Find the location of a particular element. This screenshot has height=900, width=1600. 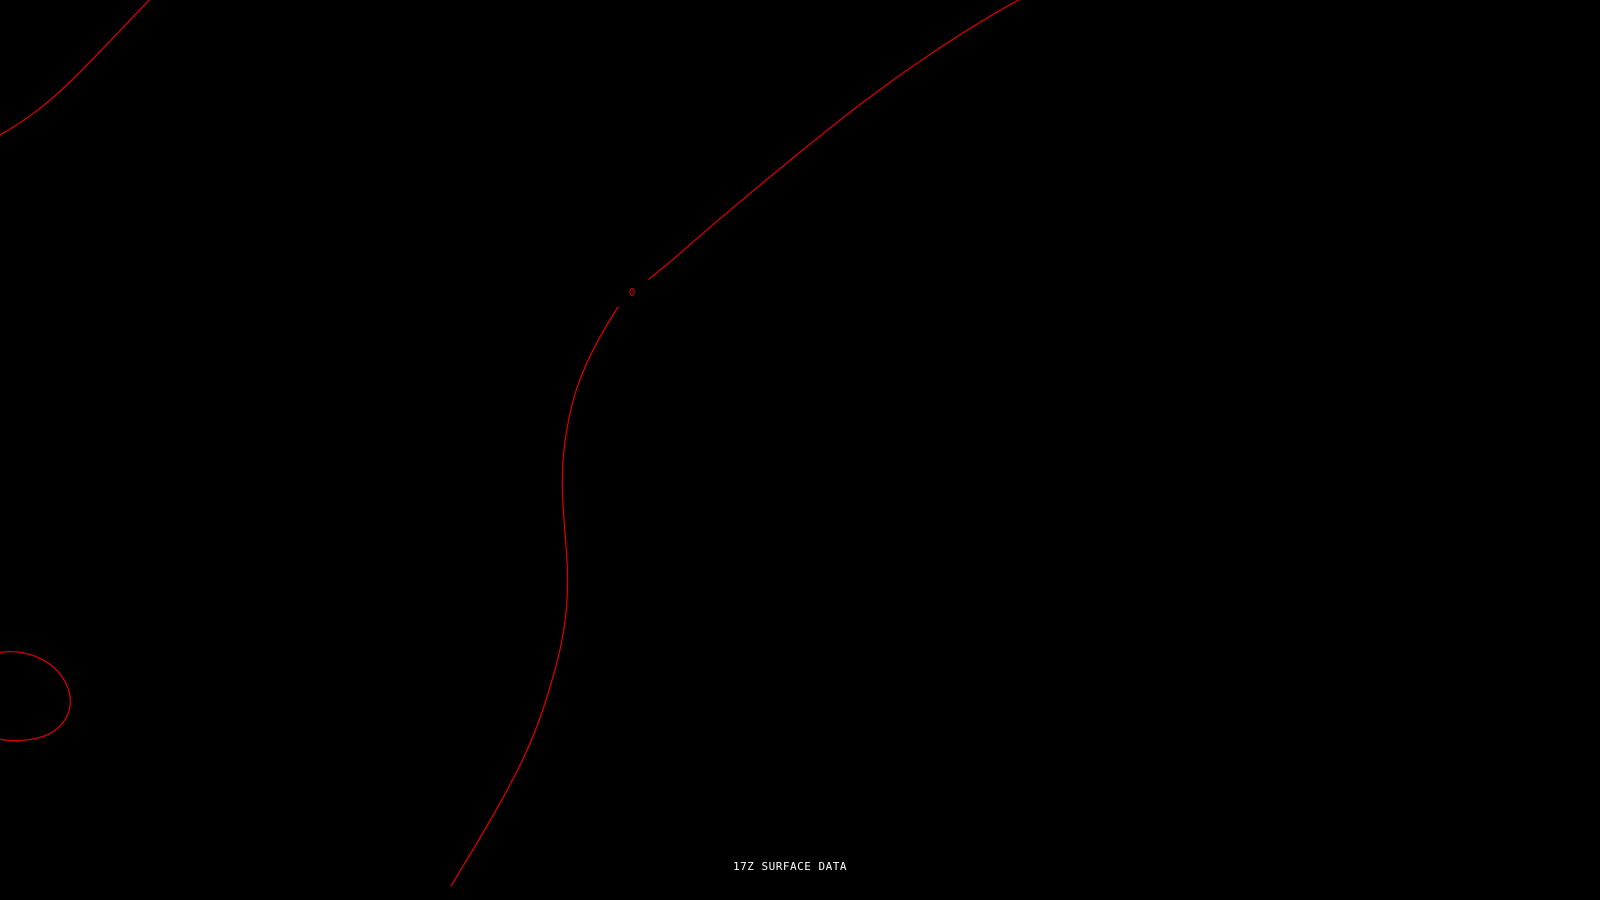

contour-line-west-loop is located at coordinates (35, 696).